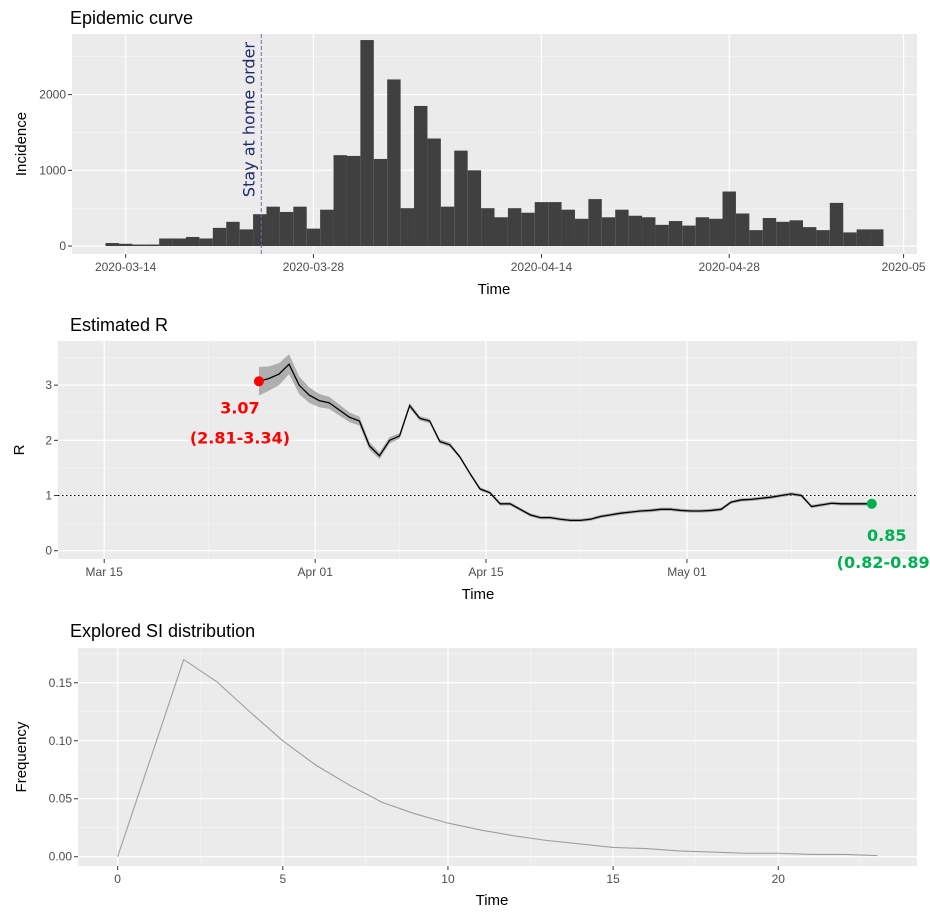 Image resolution: width=930 pixels, height=912 pixels. I want to click on rt-y-tick-label: 1, so click(48, 496).